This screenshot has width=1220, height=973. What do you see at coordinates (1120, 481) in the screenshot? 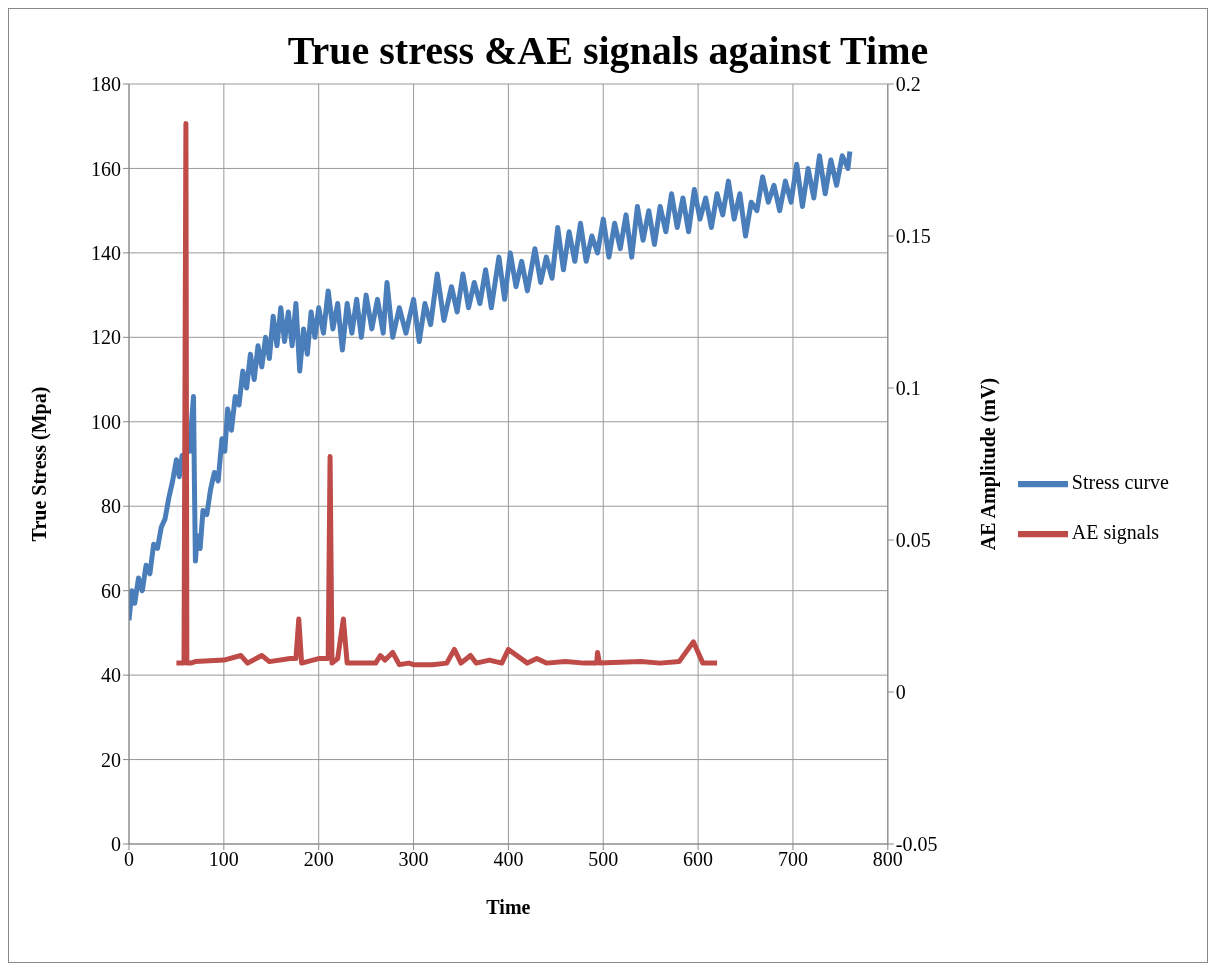
I see `legend-label: Stress curve` at bounding box center [1120, 481].